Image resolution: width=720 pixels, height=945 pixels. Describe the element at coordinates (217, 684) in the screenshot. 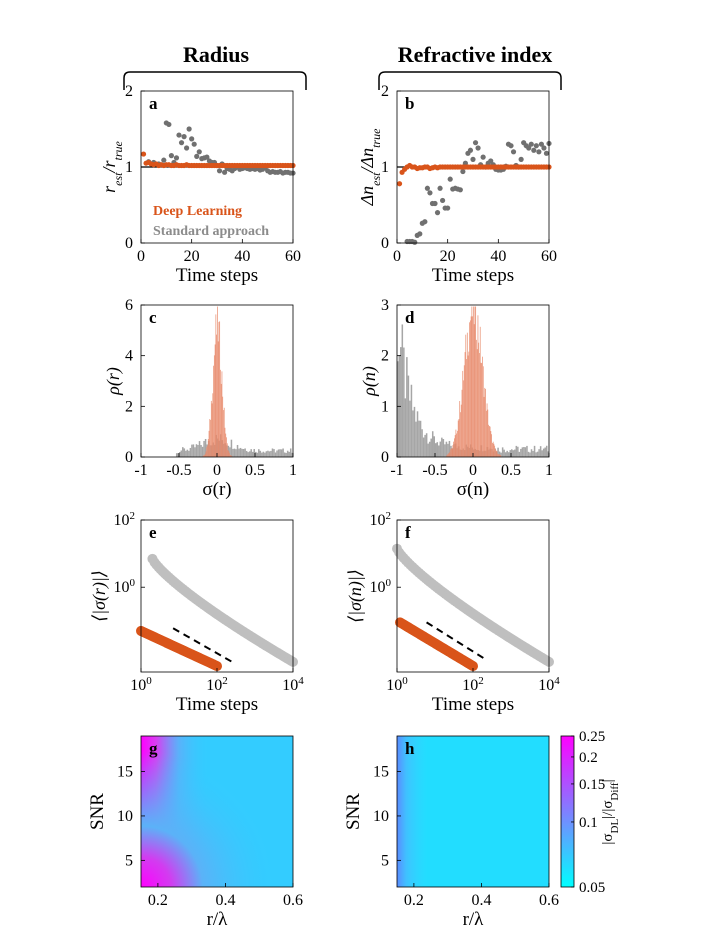

I see `x-tick-label: 102` at that location.